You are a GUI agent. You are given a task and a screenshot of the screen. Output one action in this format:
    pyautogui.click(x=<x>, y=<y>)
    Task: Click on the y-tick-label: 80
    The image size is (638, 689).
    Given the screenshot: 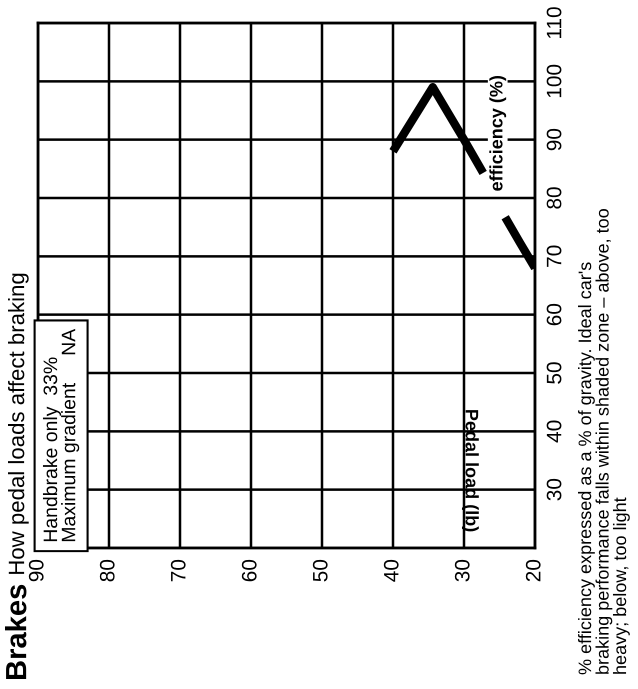 What is the action you would take?
    pyautogui.click(x=554, y=198)
    